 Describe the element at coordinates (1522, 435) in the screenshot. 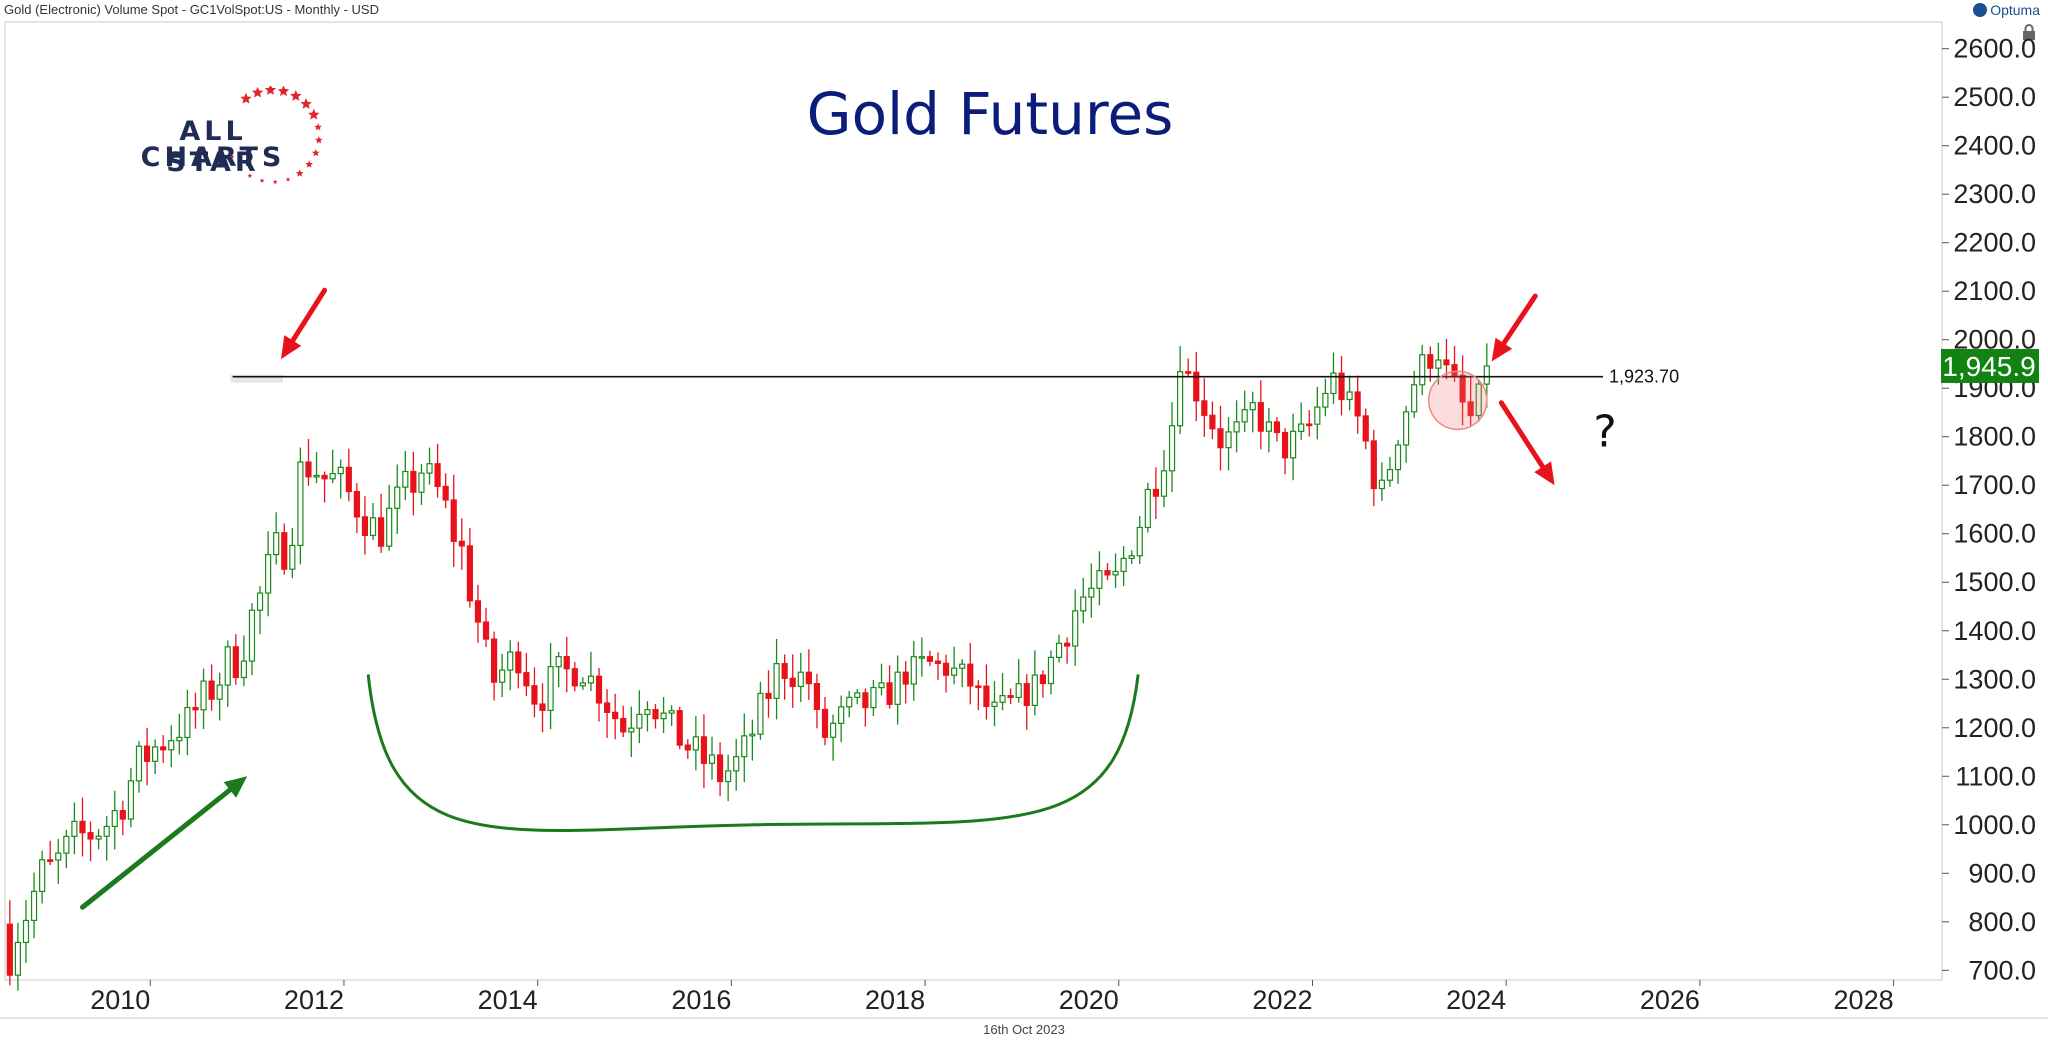

I see `red-arrow-2-shaft` at that location.